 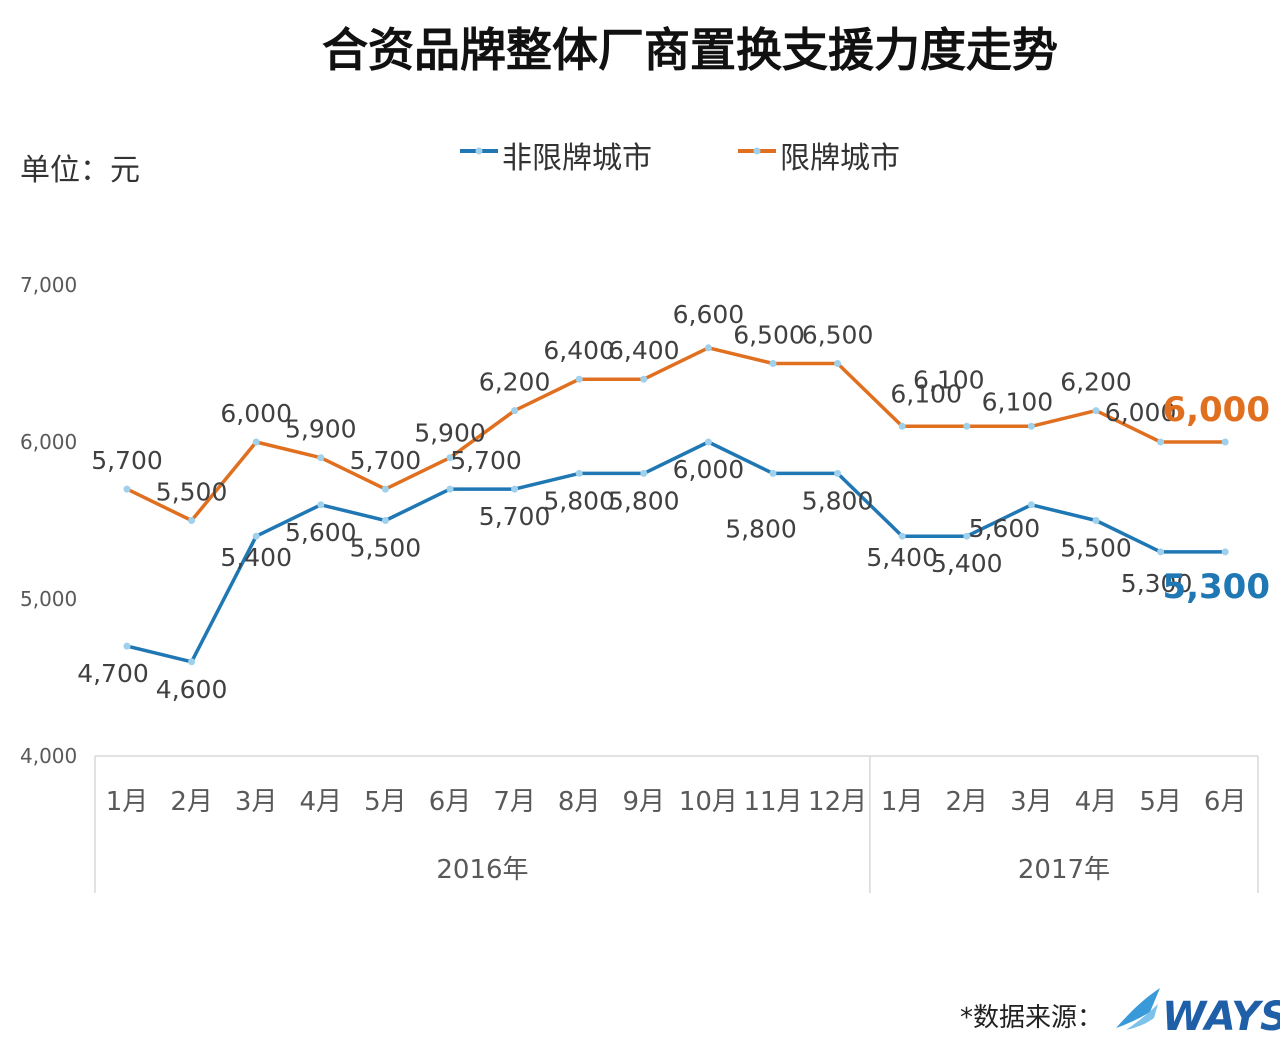 I want to click on legend: 非限牌城市 限牌城市, so click(x=680, y=158).